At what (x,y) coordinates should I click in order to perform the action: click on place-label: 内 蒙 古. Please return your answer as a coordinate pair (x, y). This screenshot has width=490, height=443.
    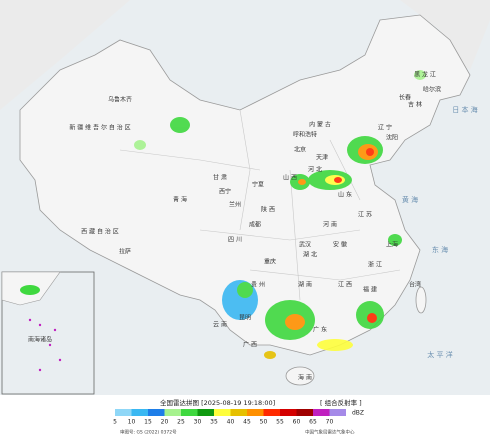
    Looking at the image, I should click on (320, 125).